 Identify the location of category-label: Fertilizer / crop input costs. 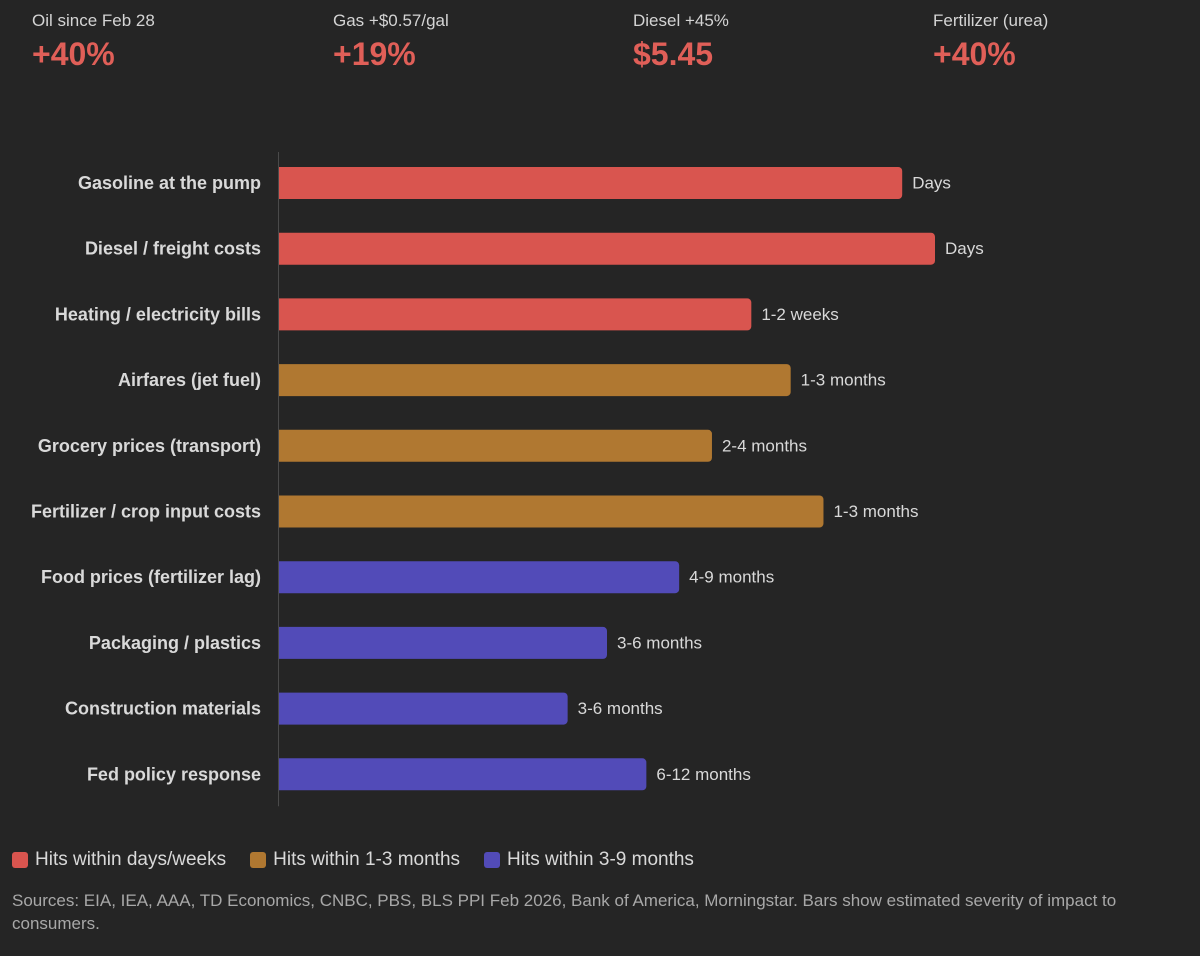
(146, 512).